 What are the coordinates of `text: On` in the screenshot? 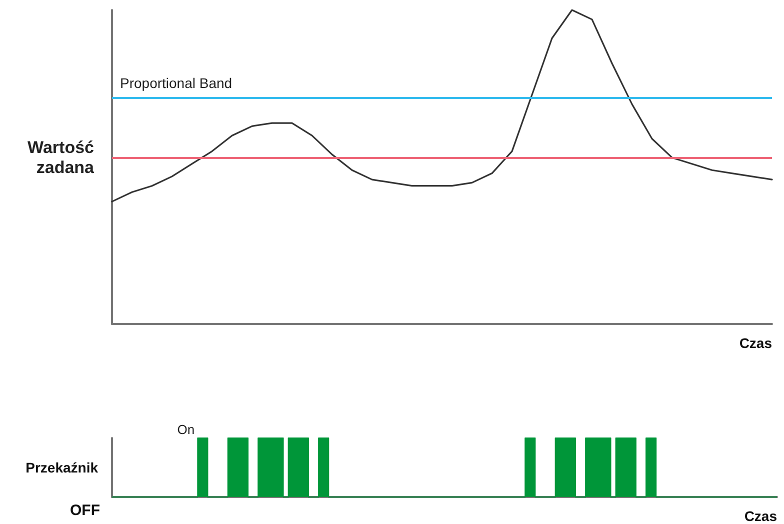 It's located at (186, 429).